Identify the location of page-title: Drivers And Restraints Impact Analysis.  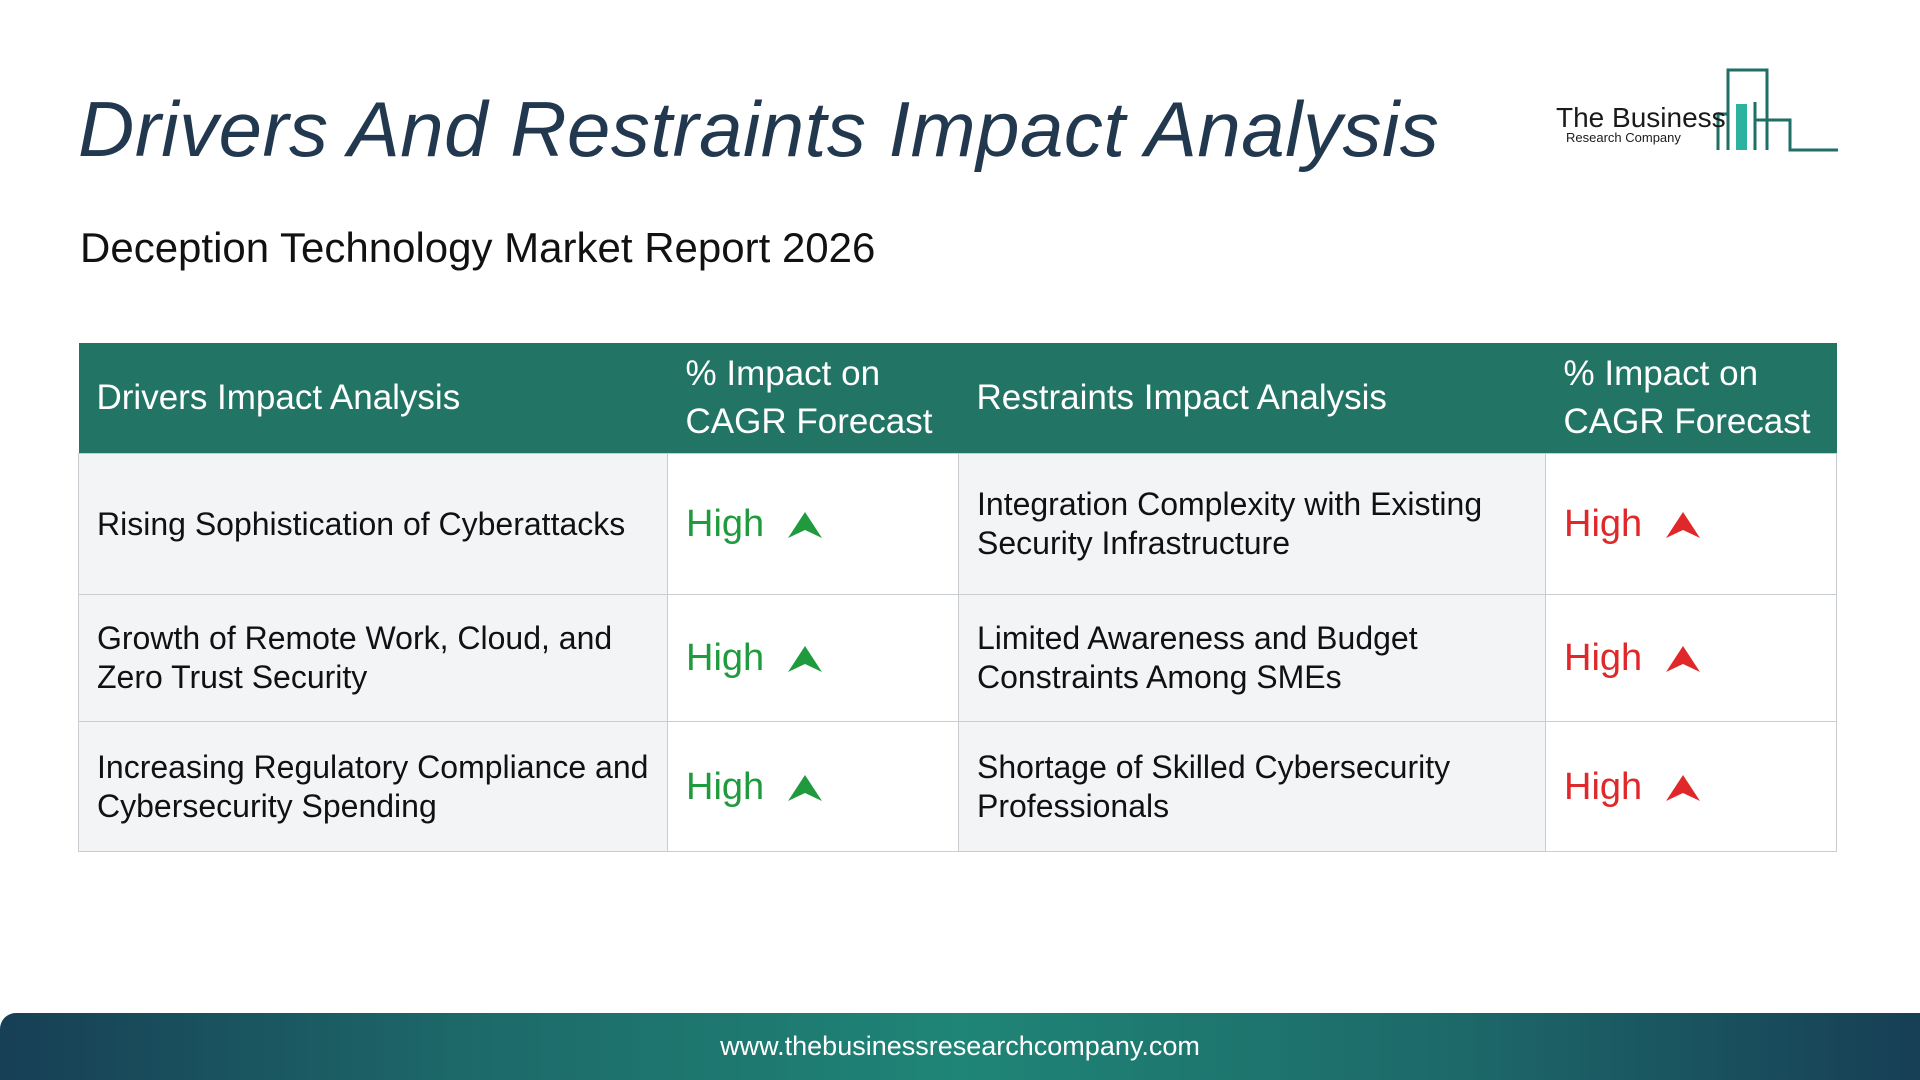
(759, 129).